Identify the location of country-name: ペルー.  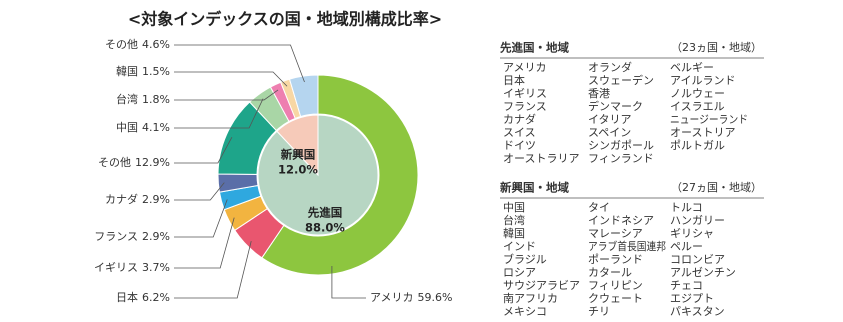
(686, 246).